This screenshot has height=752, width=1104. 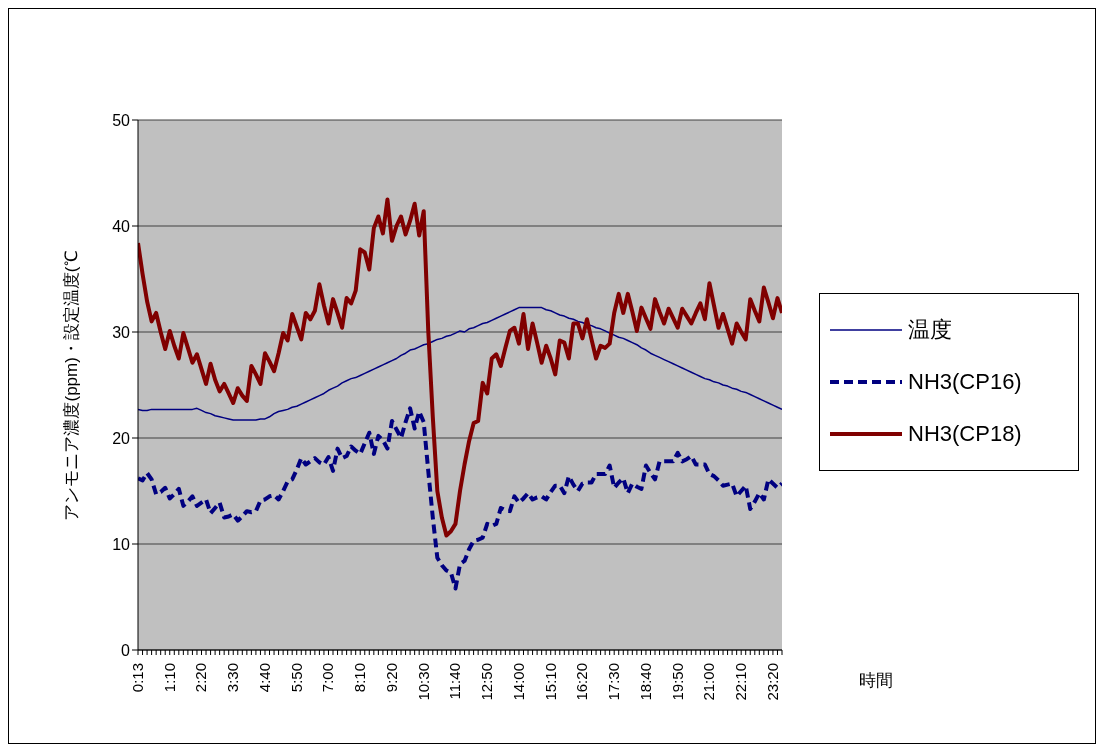 What do you see at coordinates (121, 438) in the screenshot?
I see `y-tick-label: 20` at bounding box center [121, 438].